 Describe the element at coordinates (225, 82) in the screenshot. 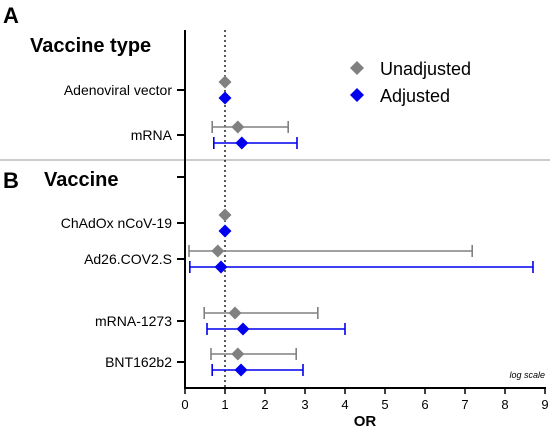

I see `unadjusted-point-adenoviral-vector` at that location.